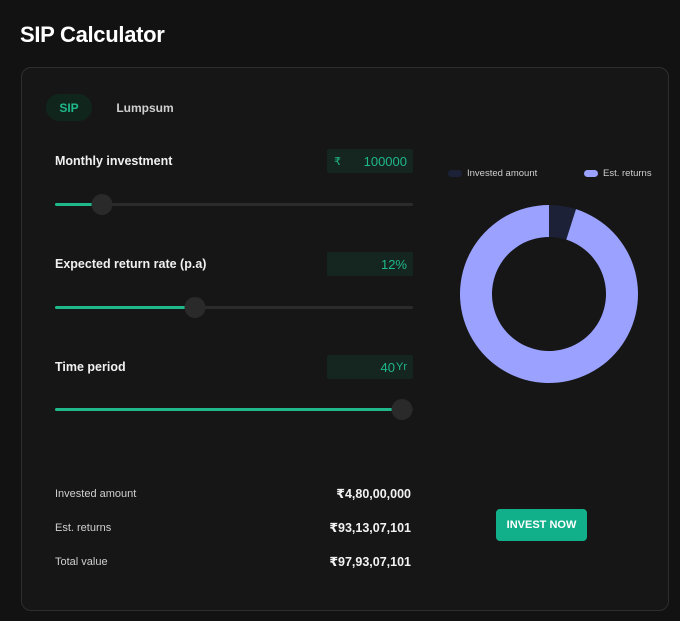 The width and height of the screenshot is (680, 621). I want to click on summary-returns-value: ₹93,13,07,101, so click(370, 528).